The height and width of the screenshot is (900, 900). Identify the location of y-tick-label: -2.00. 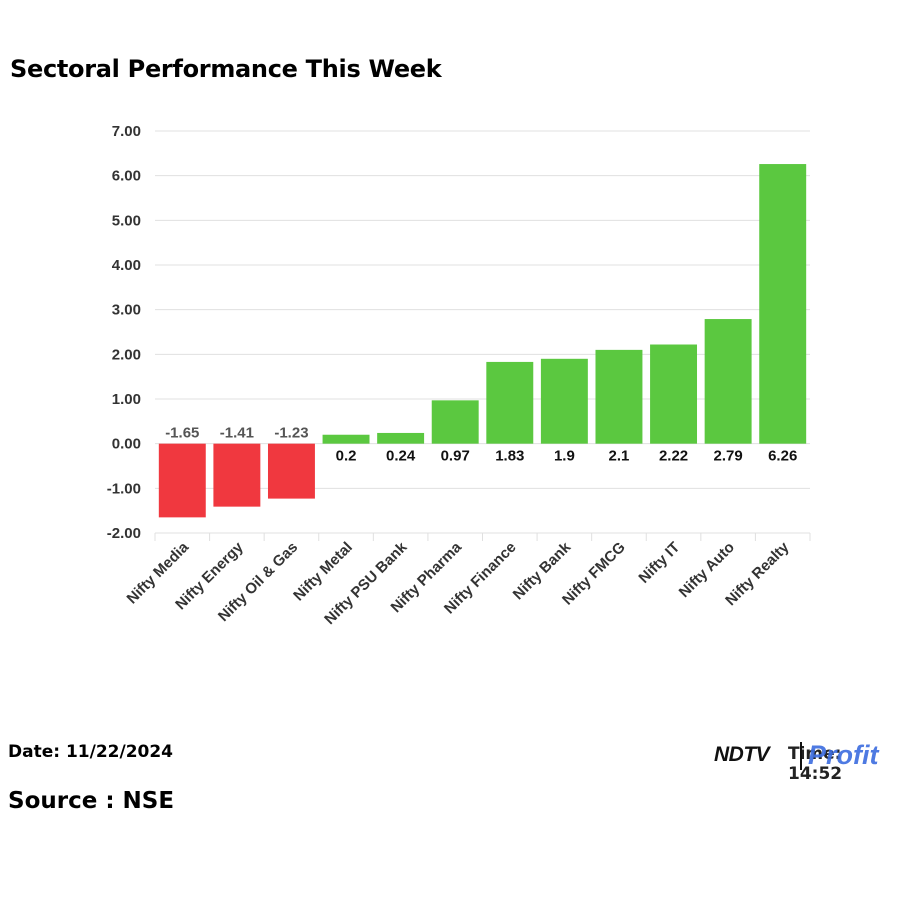
(124, 533).